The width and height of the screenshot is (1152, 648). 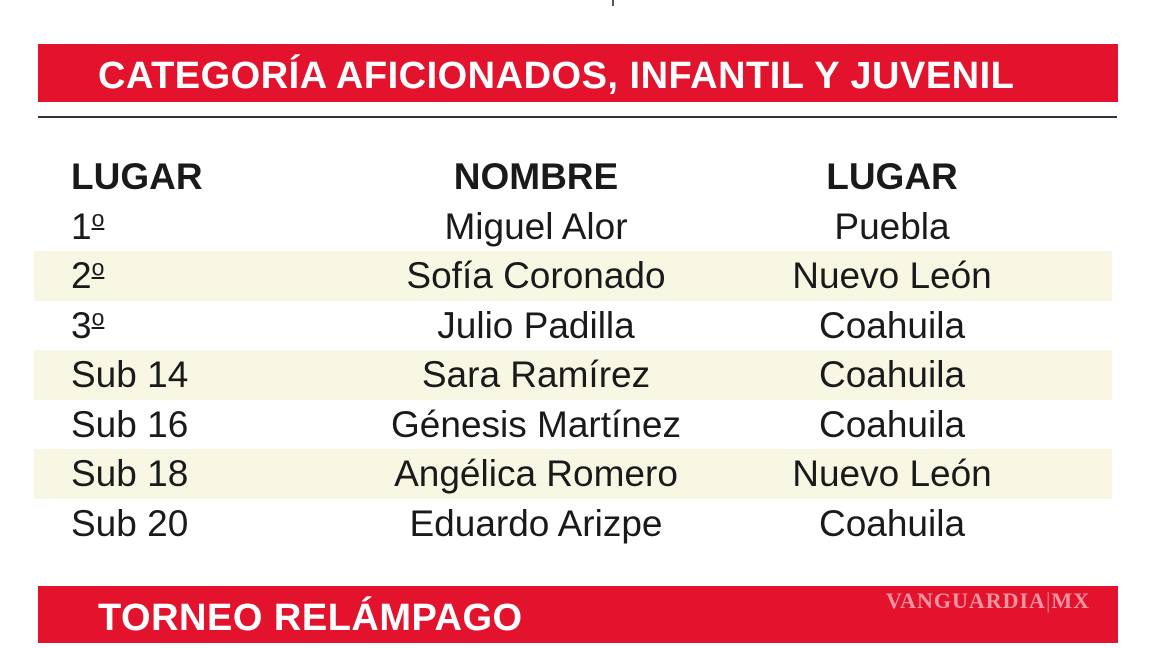 What do you see at coordinates (578, 614) in the screenshot?
I see `tournament-banner: TORNEO RELÁMPAGO` at bounding box center [578, 614].